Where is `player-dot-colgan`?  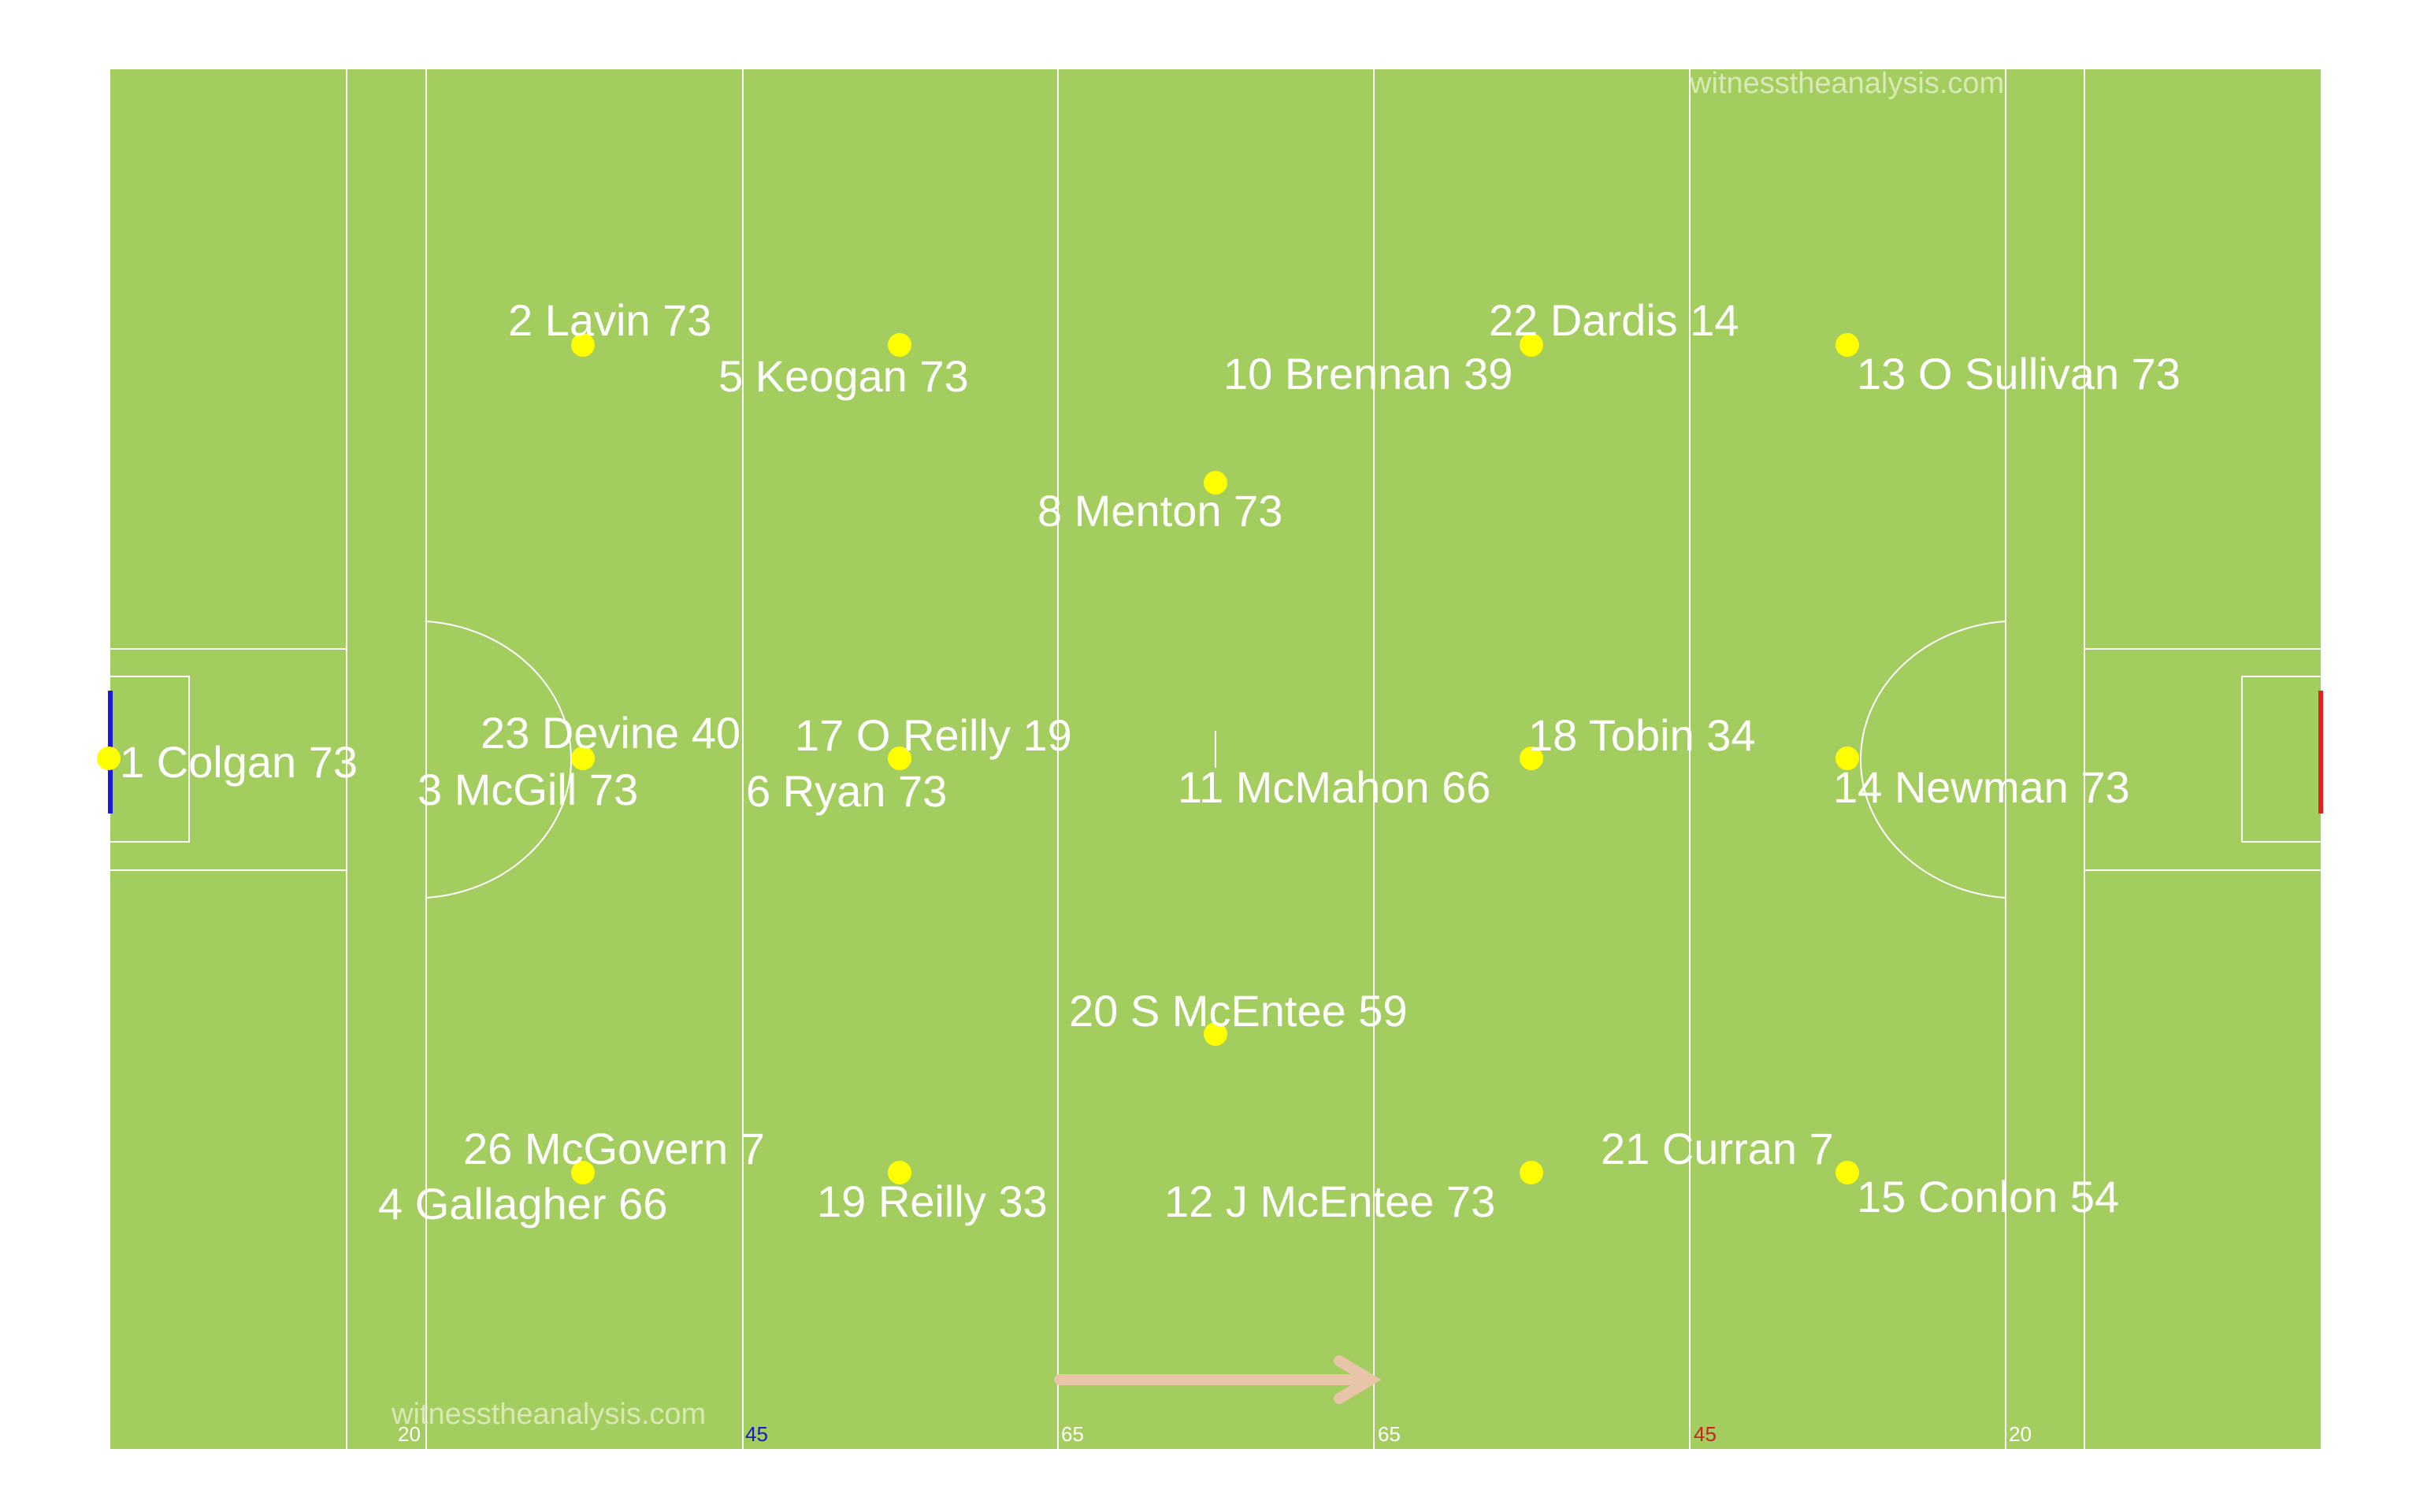
player-dot-colgan is located at coordinates (109, 758).